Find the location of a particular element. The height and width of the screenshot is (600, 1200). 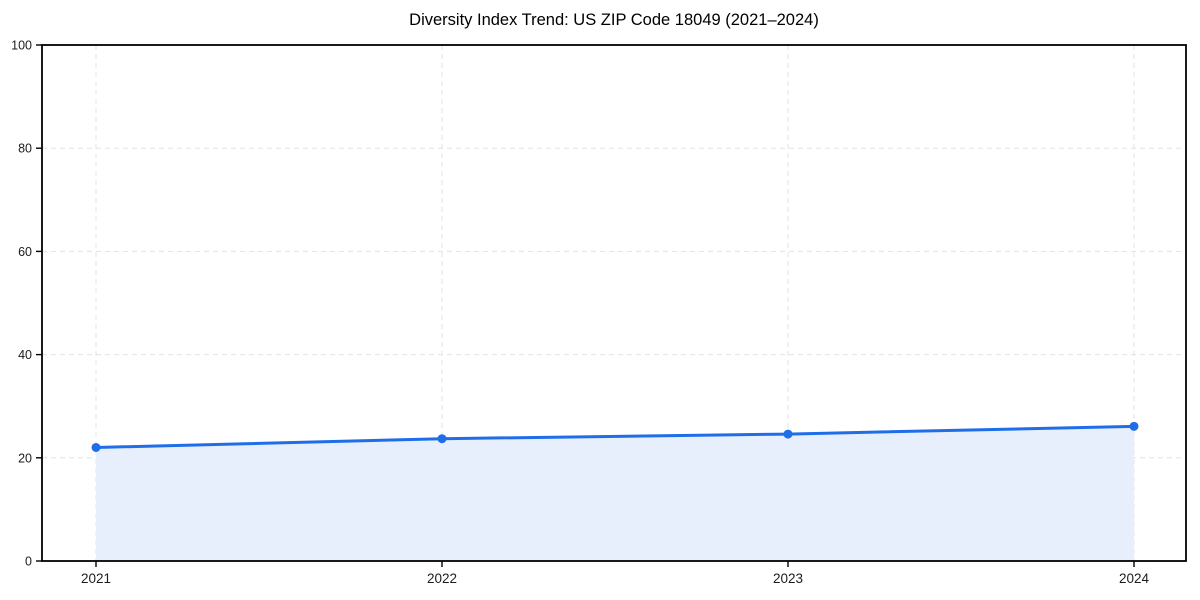

x-tick-label: 2023 is located at coordinates (788, 578).